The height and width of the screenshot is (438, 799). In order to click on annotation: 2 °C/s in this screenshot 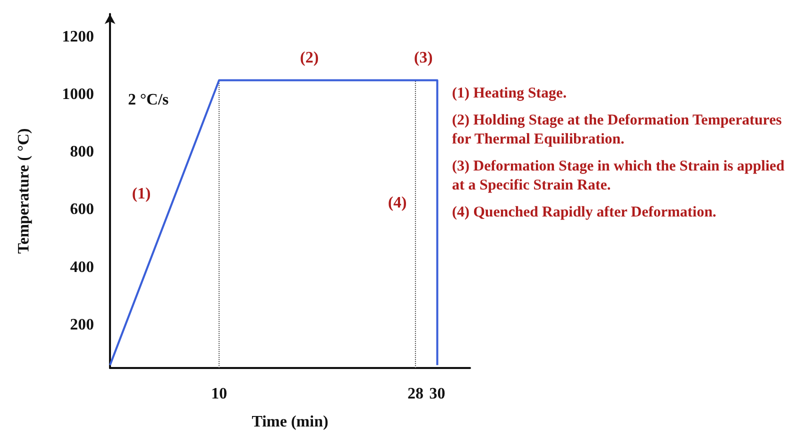, I will do `click(148, 100)`.